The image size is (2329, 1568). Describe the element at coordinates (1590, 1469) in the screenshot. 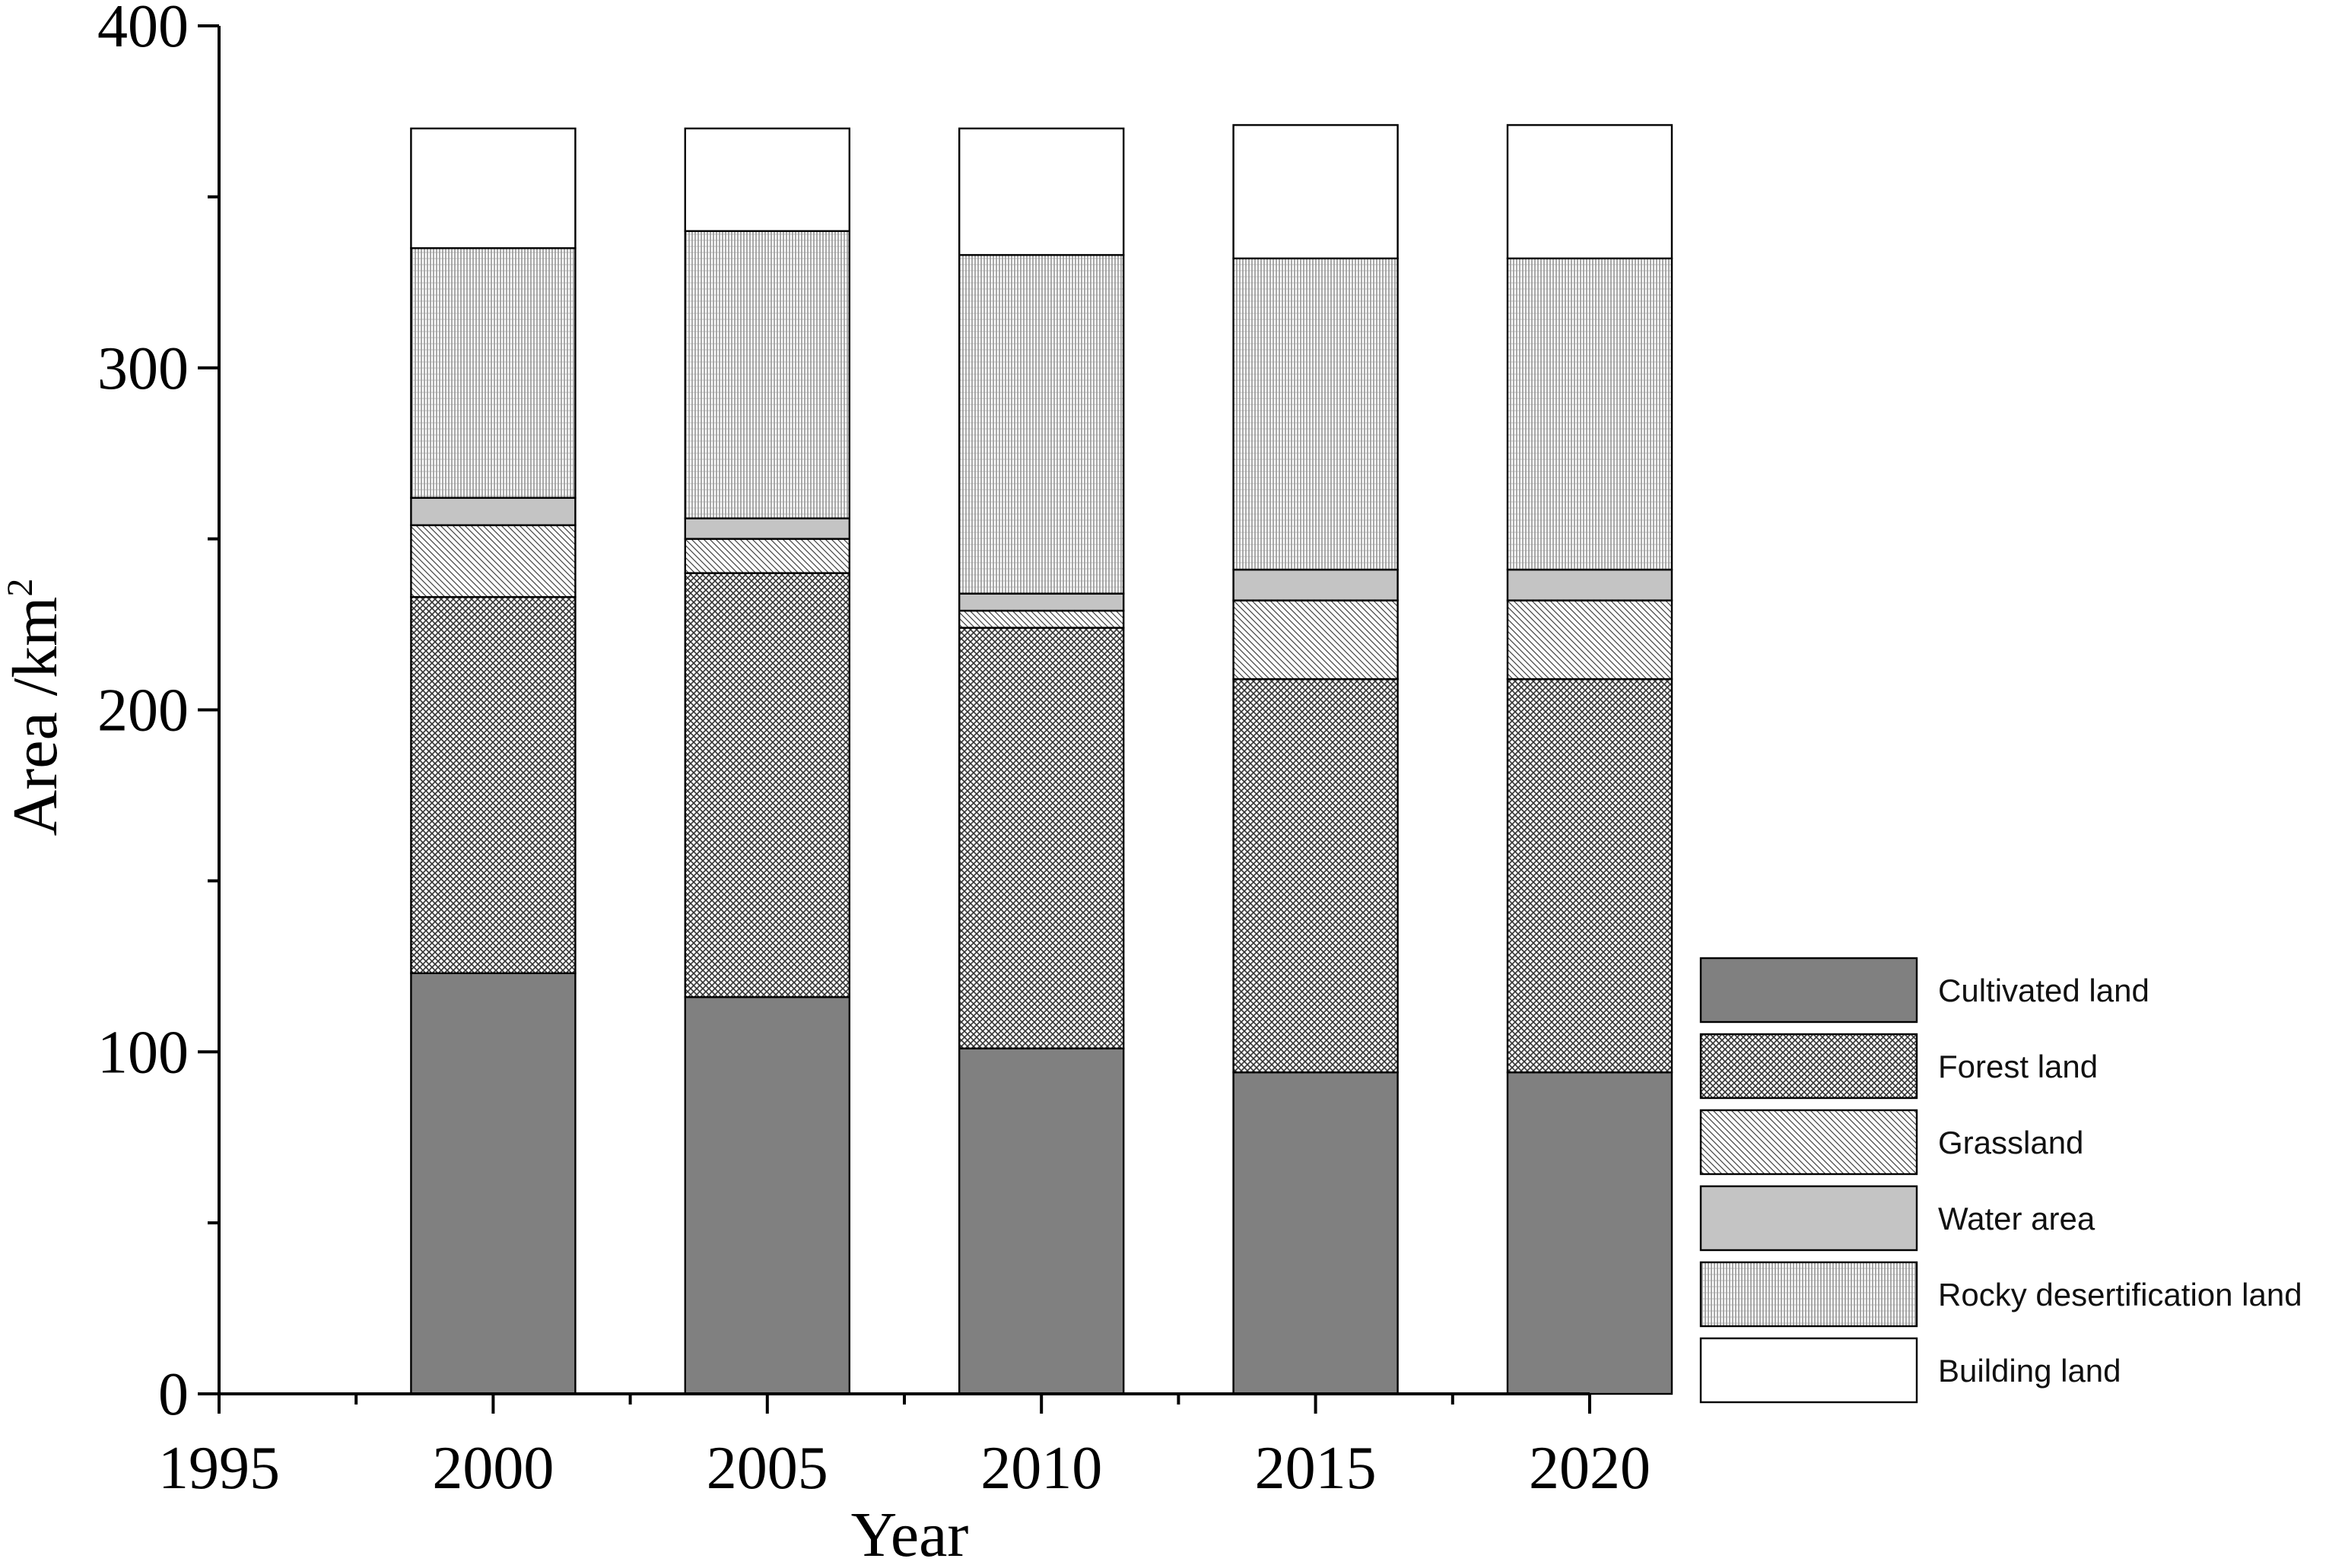

I see `x-tick-label-2020: 2020` at that location.